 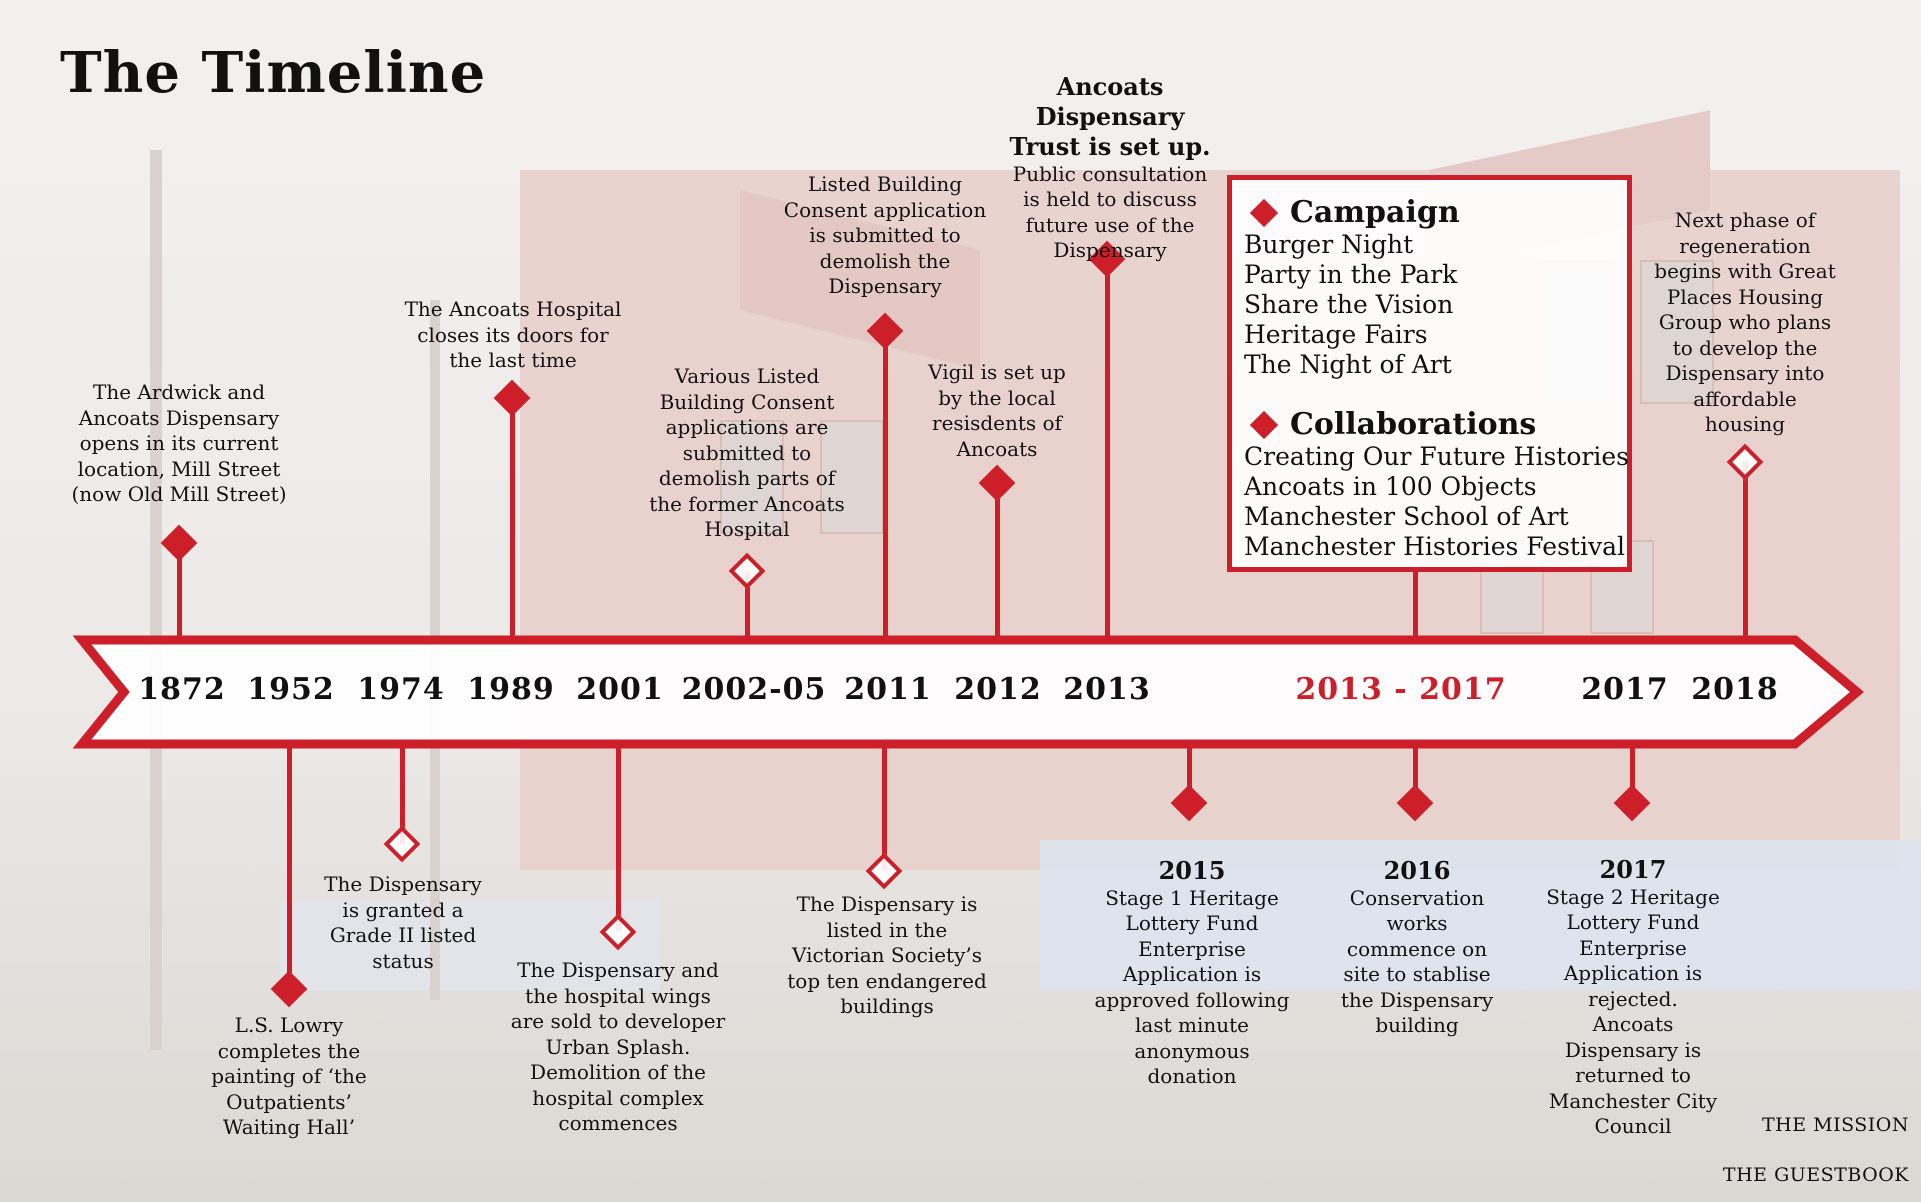 I want to click on collaboration-item: Creating Our Future Histories, so click(x=1436, y=456).